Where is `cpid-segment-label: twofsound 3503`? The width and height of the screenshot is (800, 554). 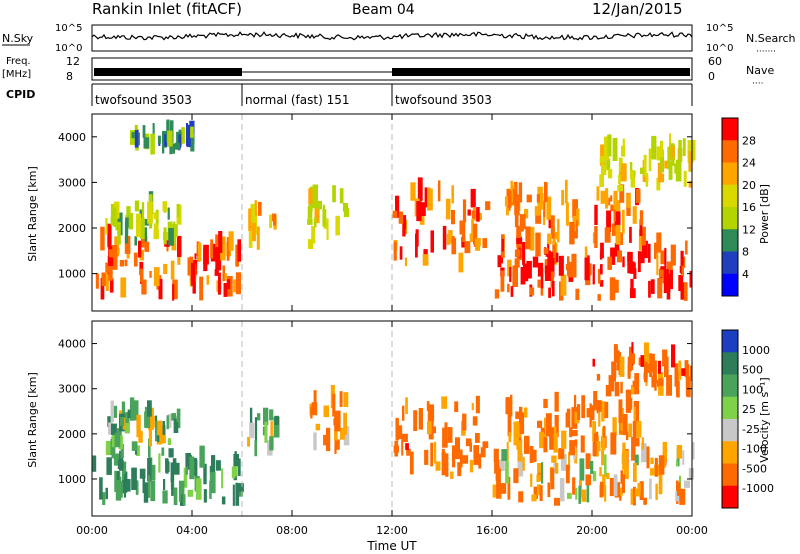 cpid-segment-label: twofsound 3503 is located at coordinates (443, 100).